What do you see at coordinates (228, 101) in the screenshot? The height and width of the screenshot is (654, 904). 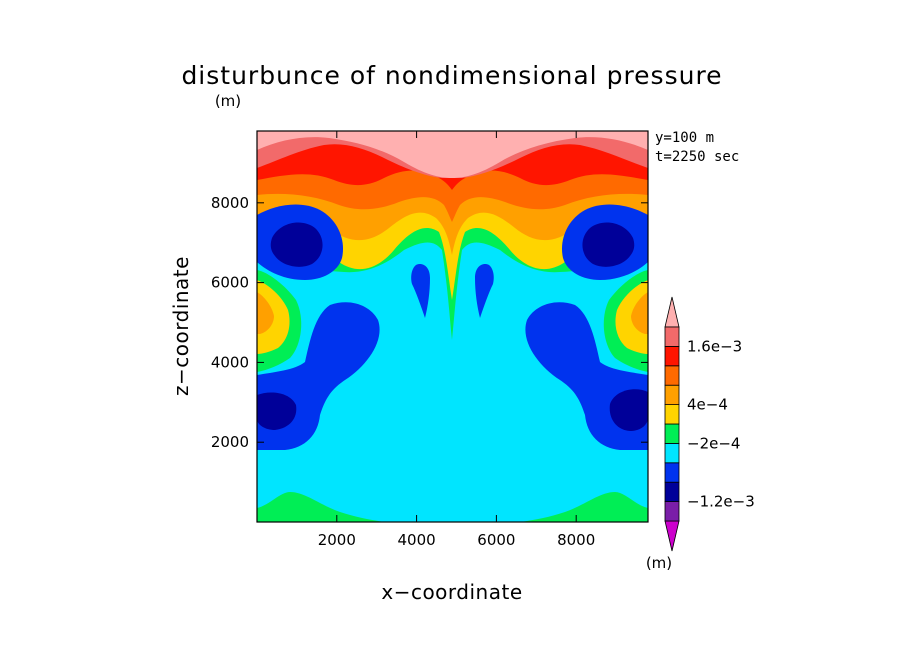 I see `top-unit-label: (m)` at bounding box center [228, 101].